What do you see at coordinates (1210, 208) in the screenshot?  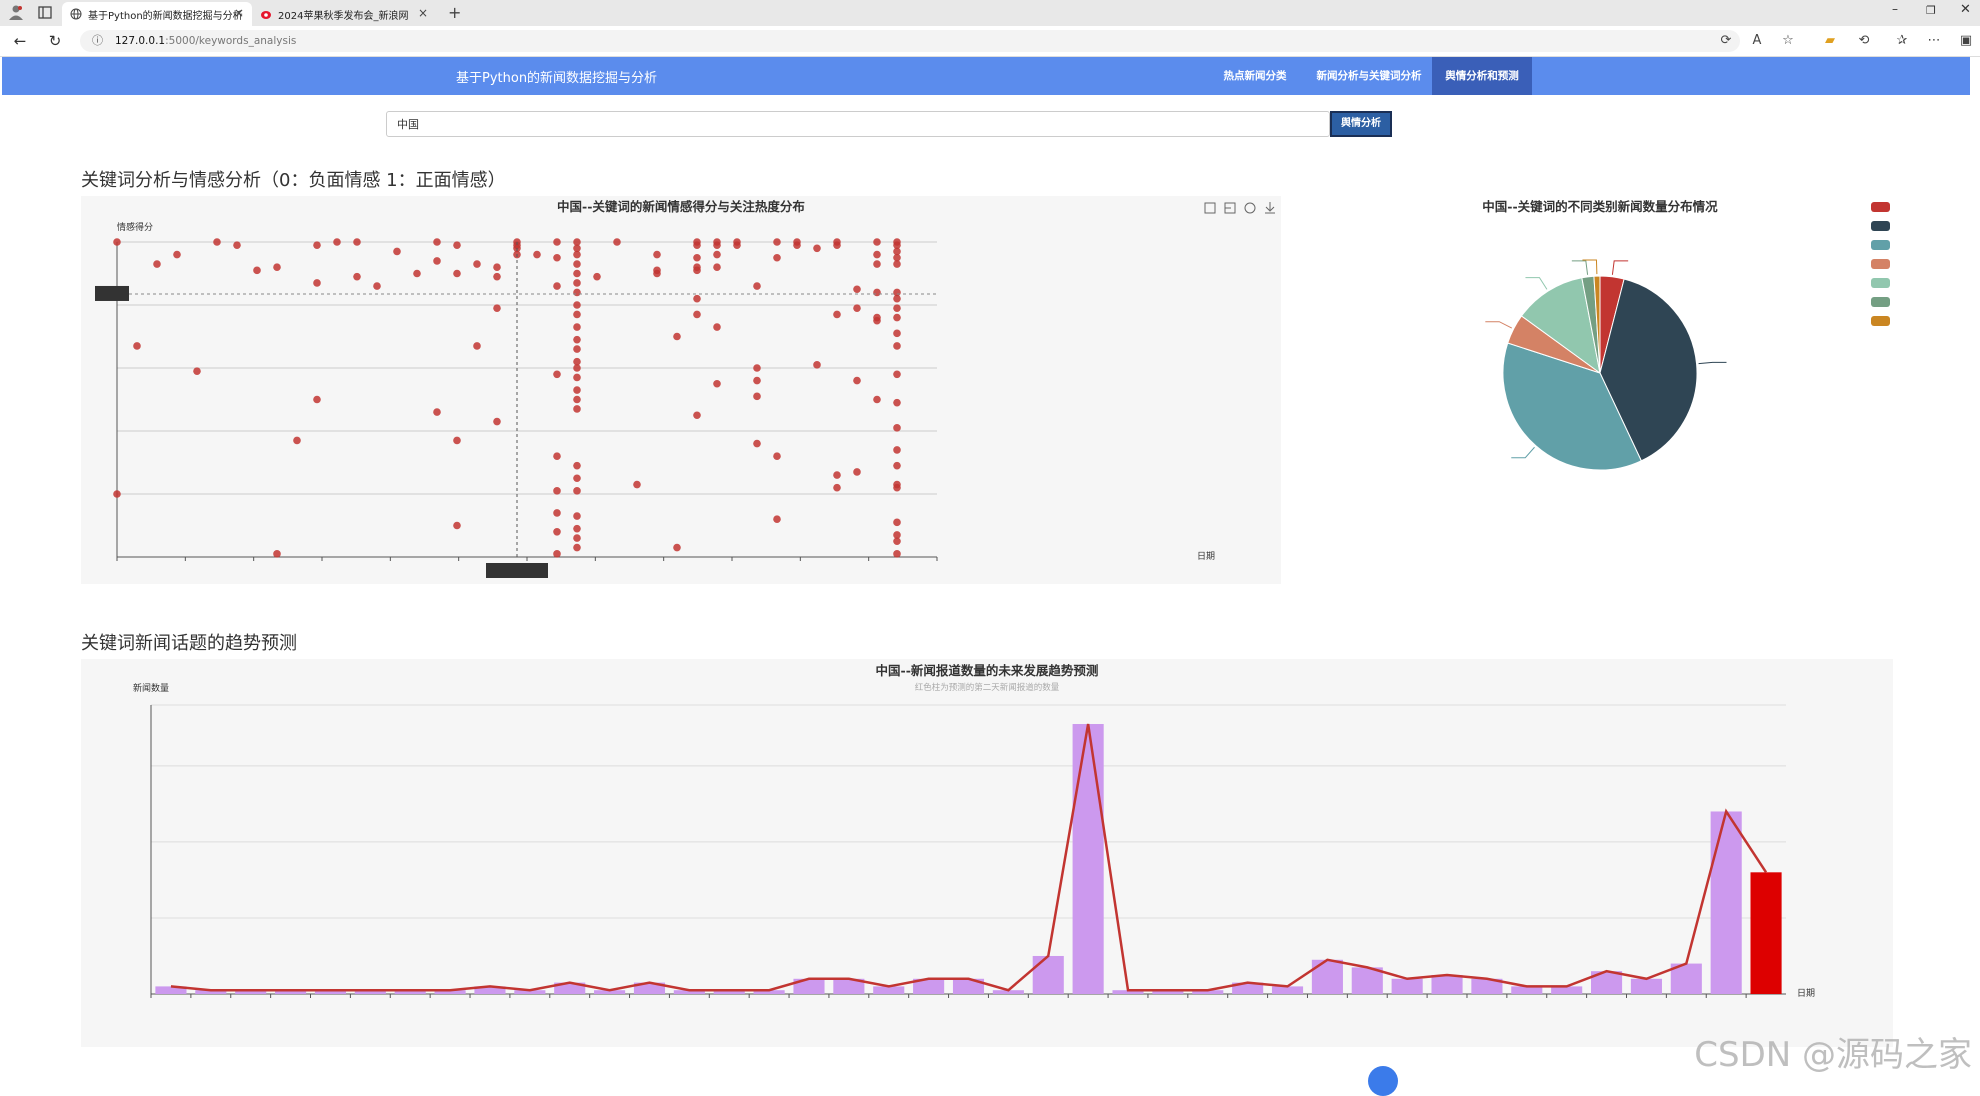 I see `zoom-icon` at bounding box center [1210, 208].